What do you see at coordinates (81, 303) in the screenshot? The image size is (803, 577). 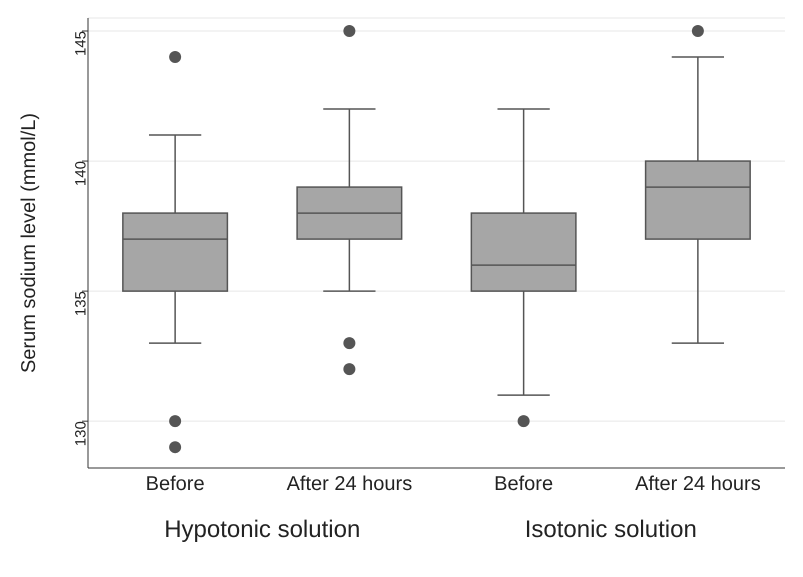 I see `y-tick-label: 135` at bounding box center [81, 303].